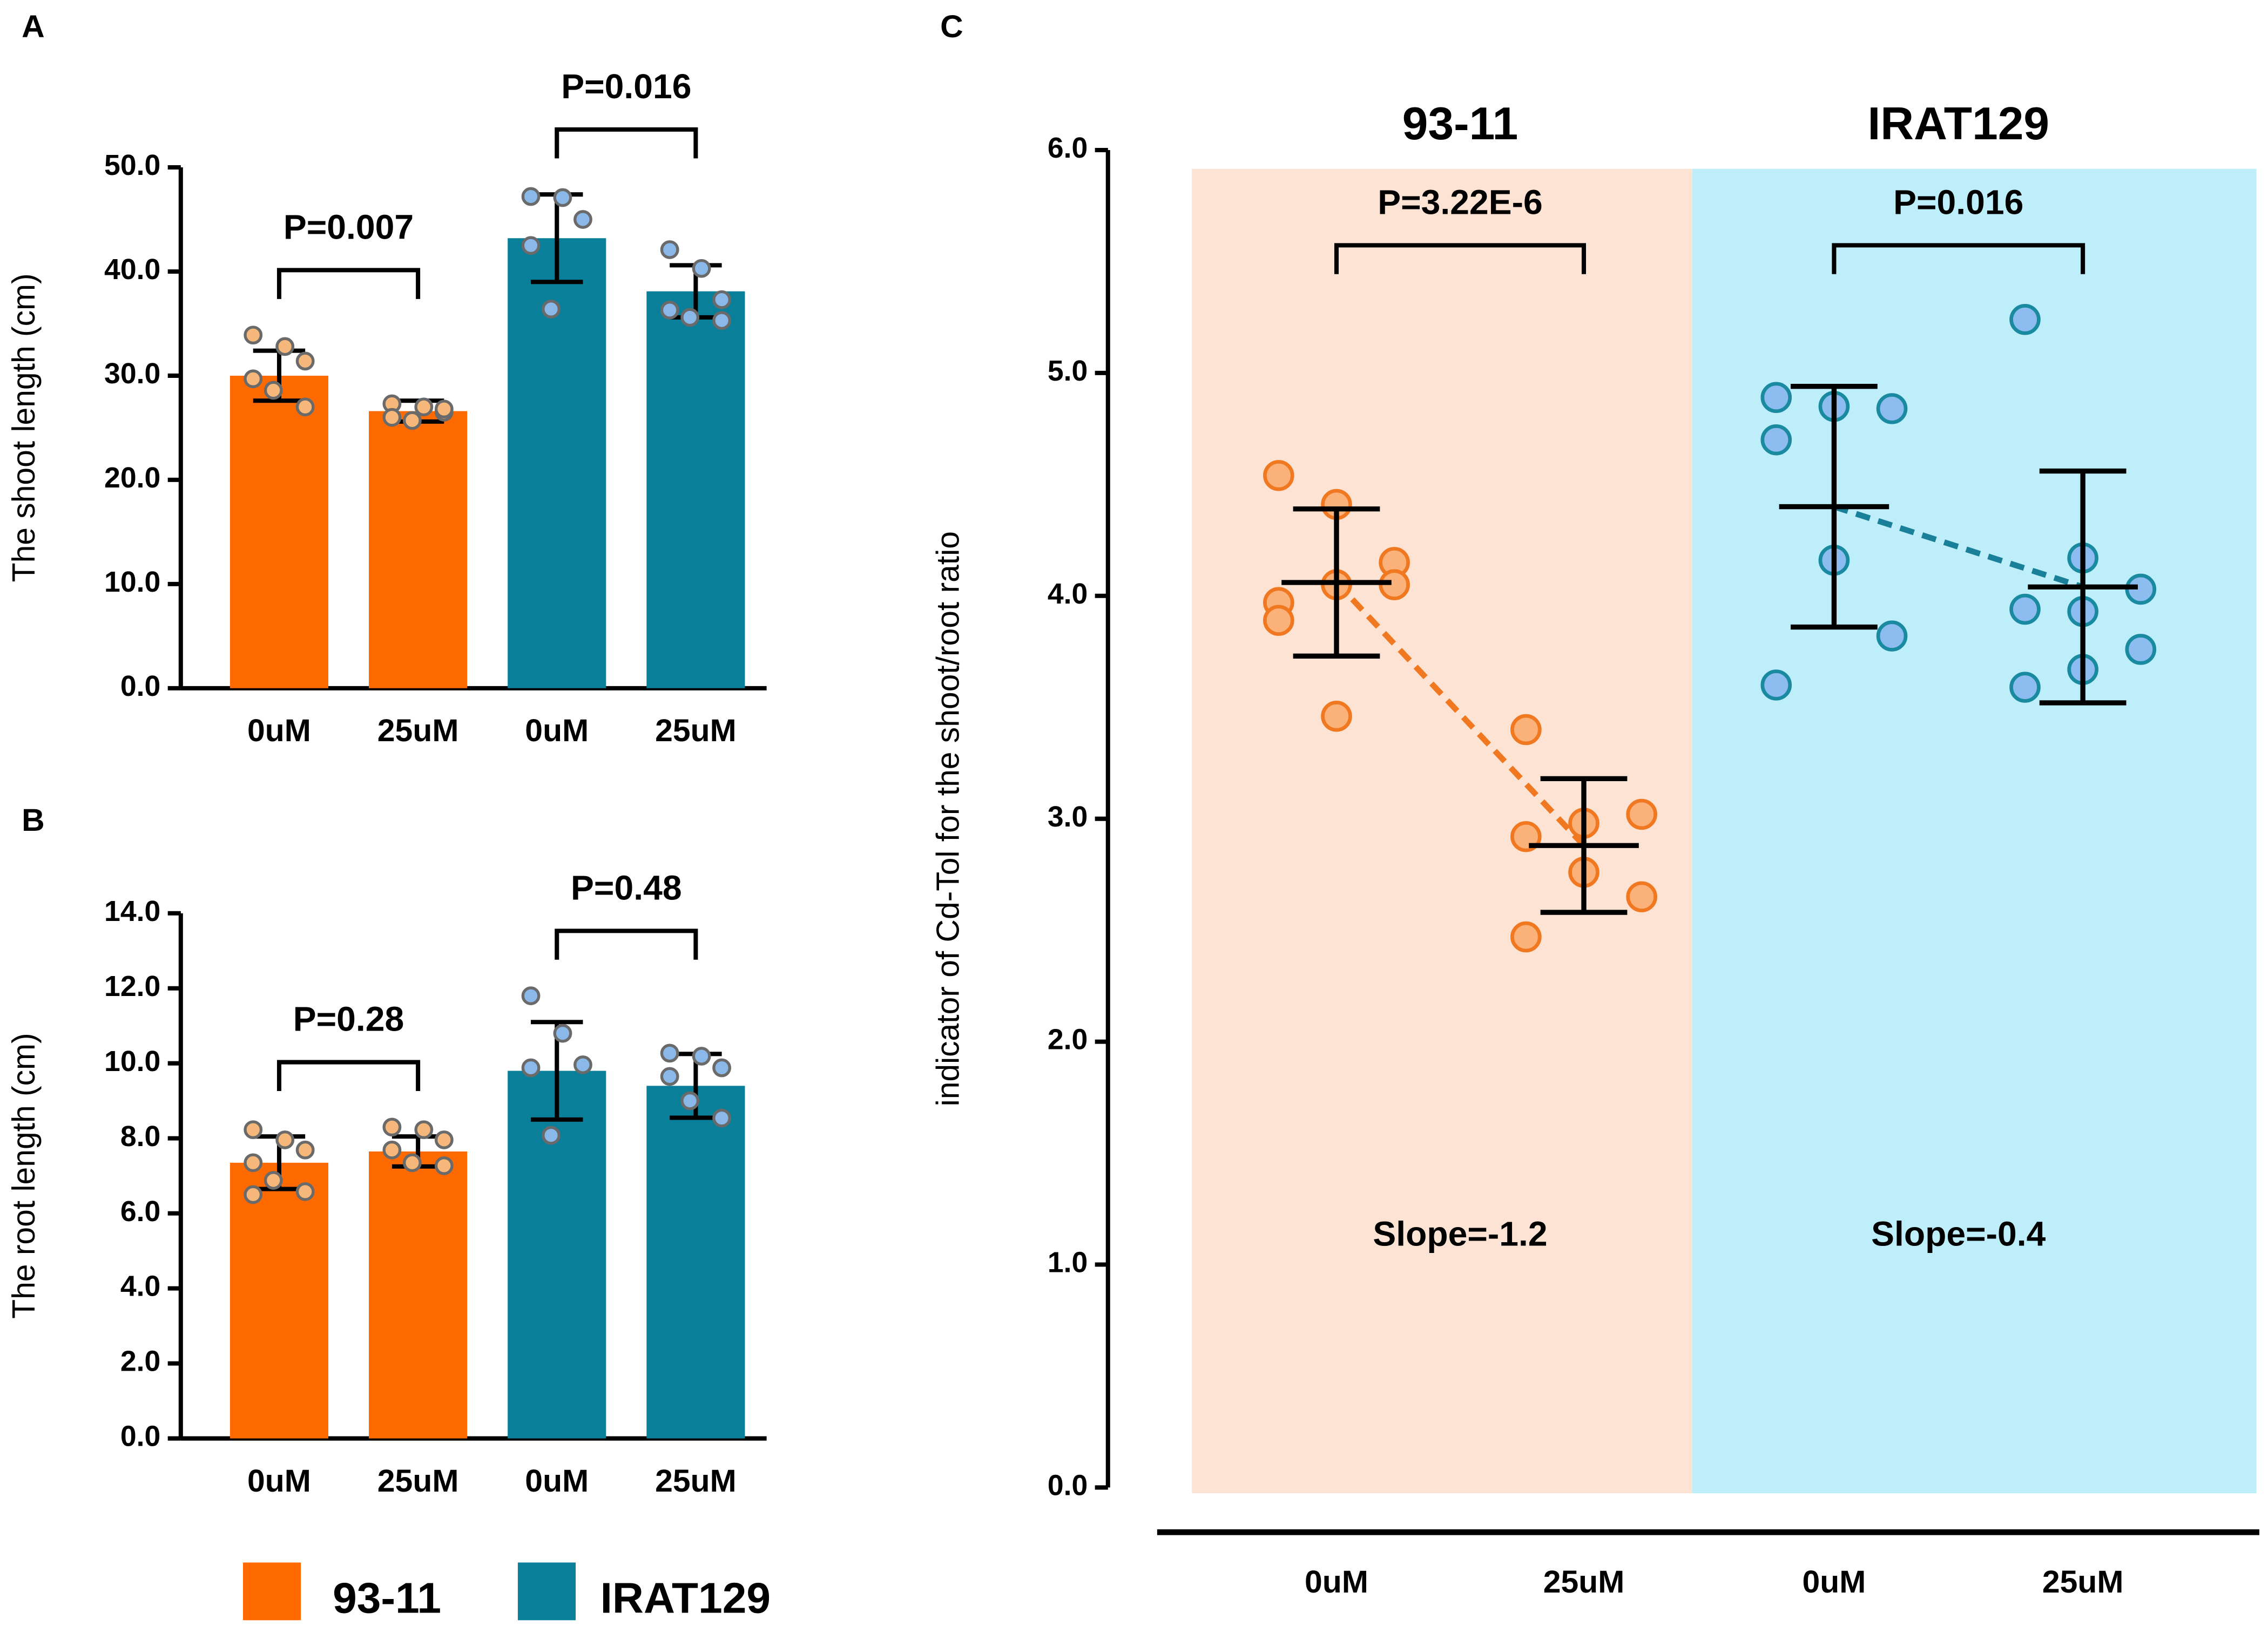 This screenshot has width=2268, height=1626. I want to click on p-value: P=3.22E-6, so click(1460, 202).